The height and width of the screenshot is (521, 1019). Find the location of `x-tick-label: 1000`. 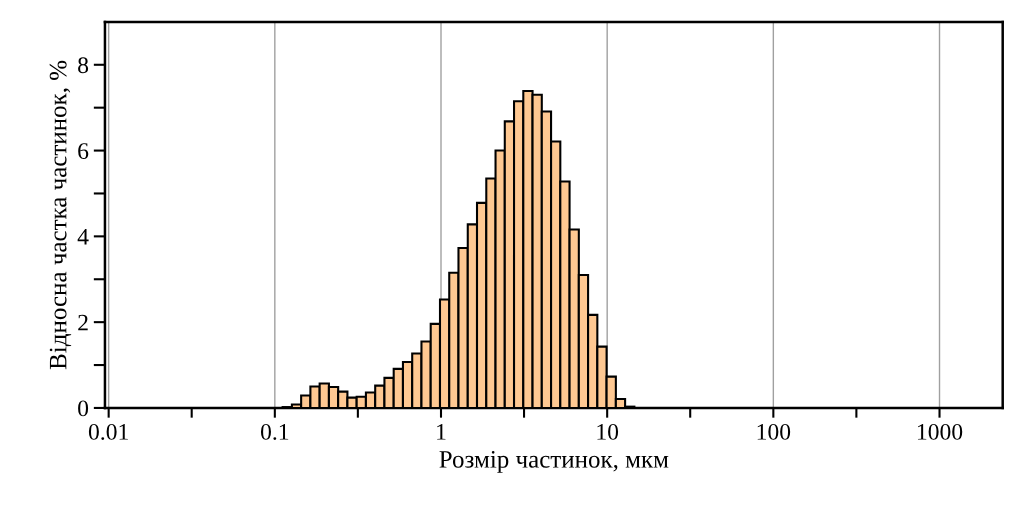

x-tick-label: 1000 is located at coordinates (940, 431).